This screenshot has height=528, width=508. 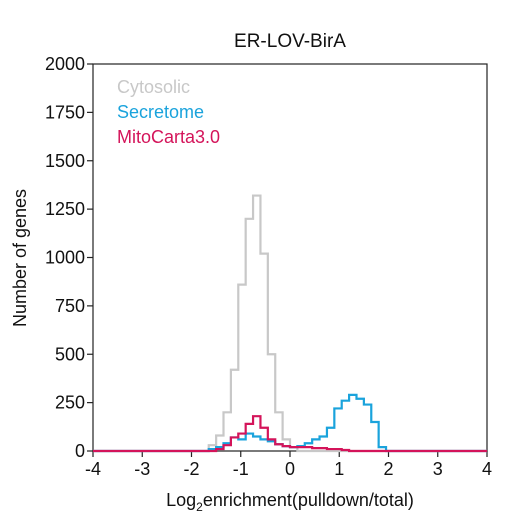 I want to click on x-tick-label: 0, so click(x=290, y=469).